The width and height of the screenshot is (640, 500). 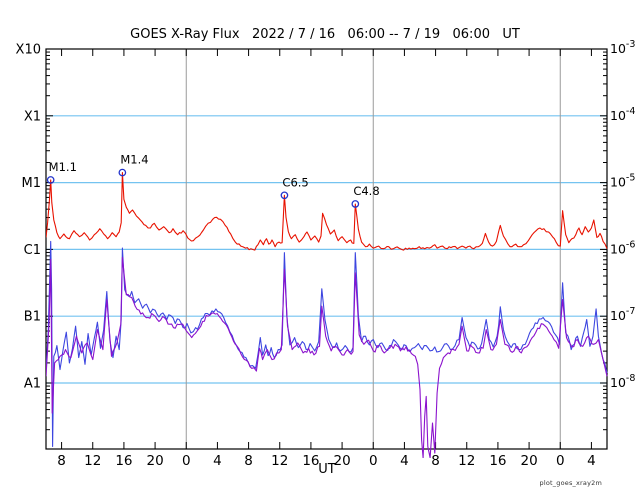 What do you see at coordinates (622, 314) in the screenshot?
I see `y-axis-right-label: 10⁻⁷` at bounding box center [622, 314].